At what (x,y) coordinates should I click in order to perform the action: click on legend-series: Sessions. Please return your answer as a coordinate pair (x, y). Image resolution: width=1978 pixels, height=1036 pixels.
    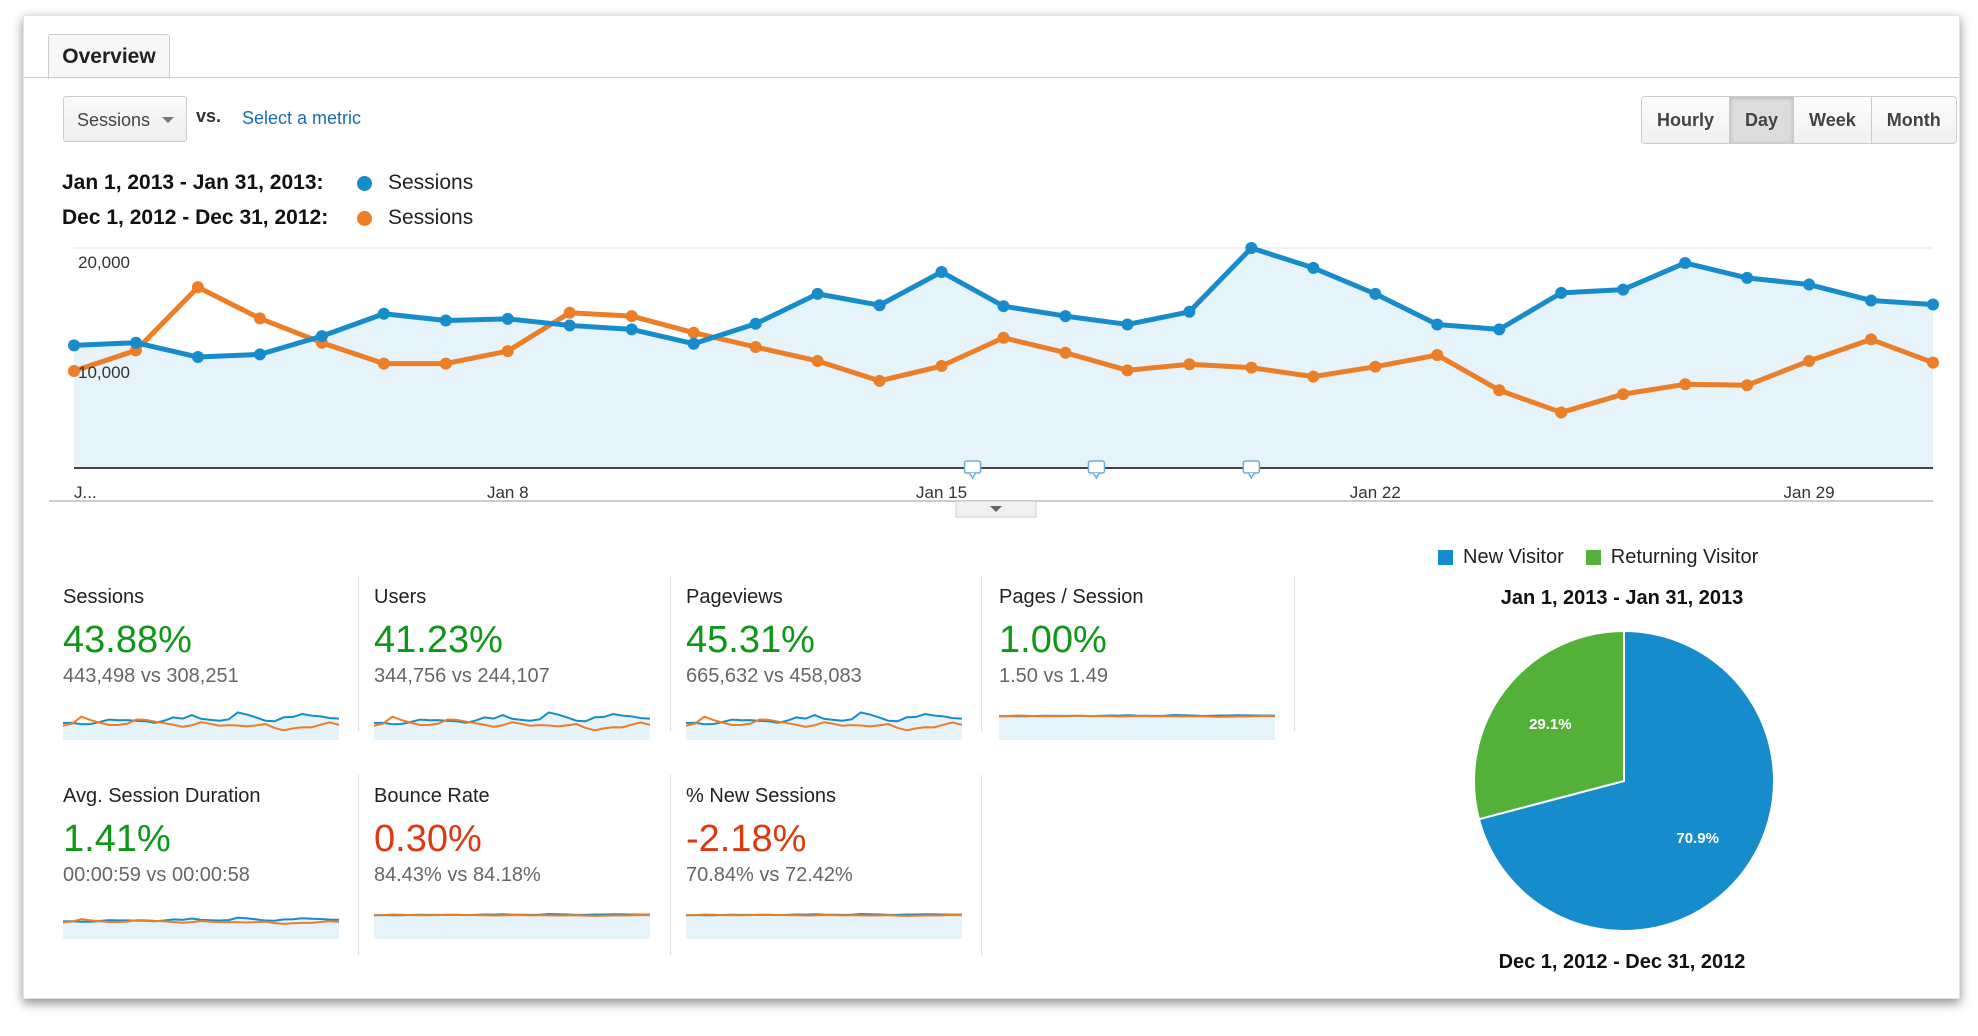
    Looking at the image, I should click on (431, 182).